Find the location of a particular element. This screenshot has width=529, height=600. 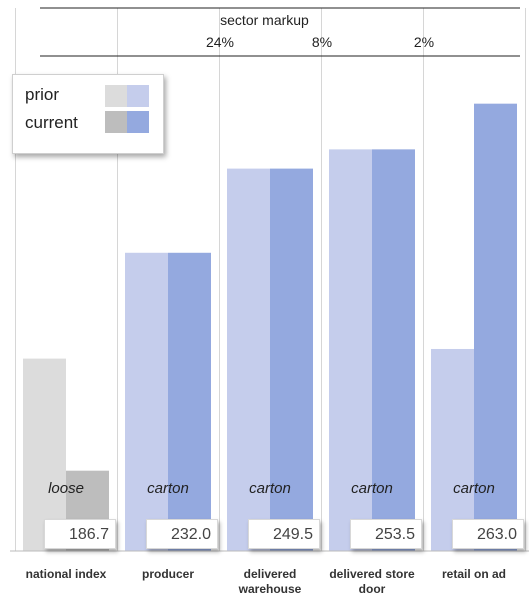

value-label: 263.0 is located at coordinates (488, 534).